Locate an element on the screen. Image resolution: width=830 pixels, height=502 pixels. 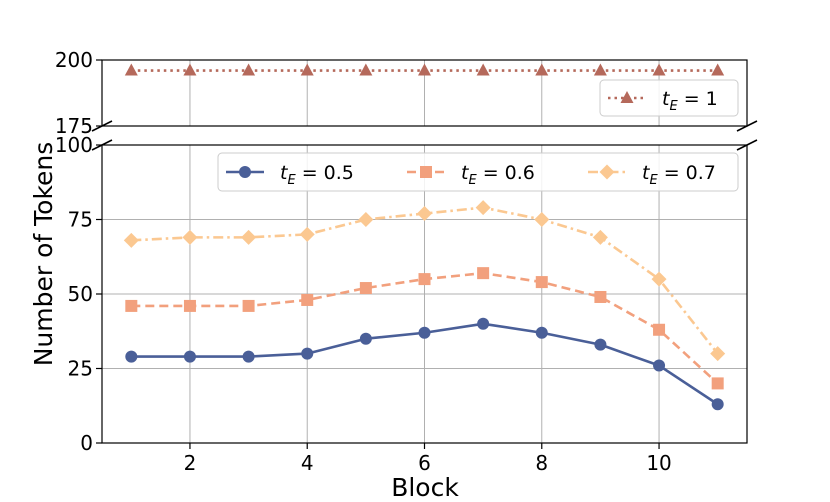
y-axis-label: Number of Tokens is located at coordinates (43, 254).